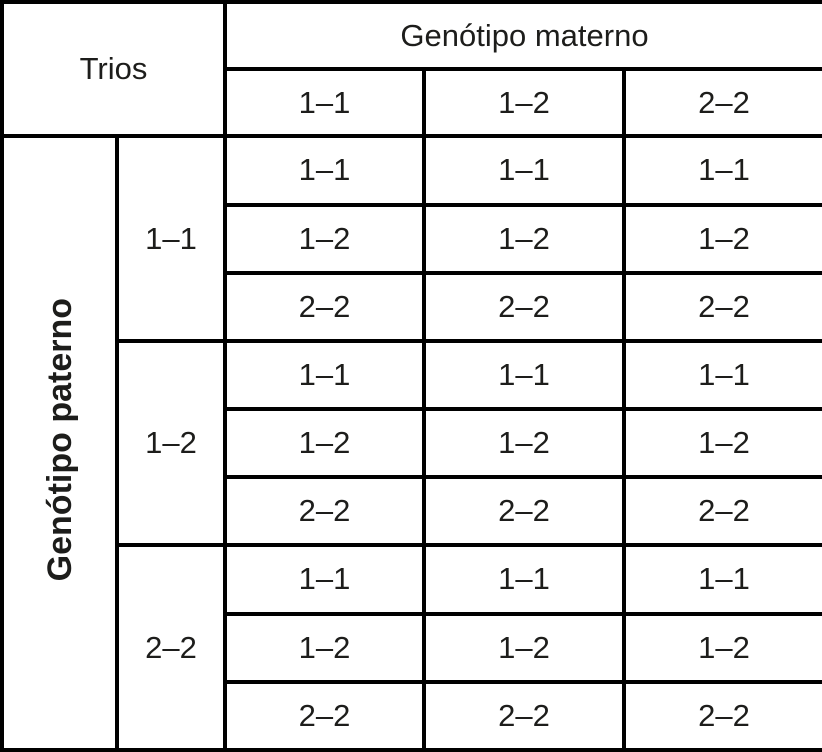  Describe the element at coordinates (171, 647) in the screenshot. I see `father-genotype-2-2: 2–2` at that location.